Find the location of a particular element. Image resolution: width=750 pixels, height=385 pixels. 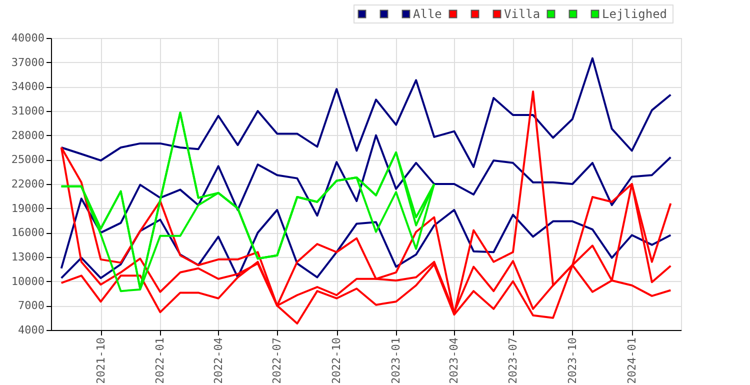

y-tick-label: 4000 is located at coordinates (31, 330).